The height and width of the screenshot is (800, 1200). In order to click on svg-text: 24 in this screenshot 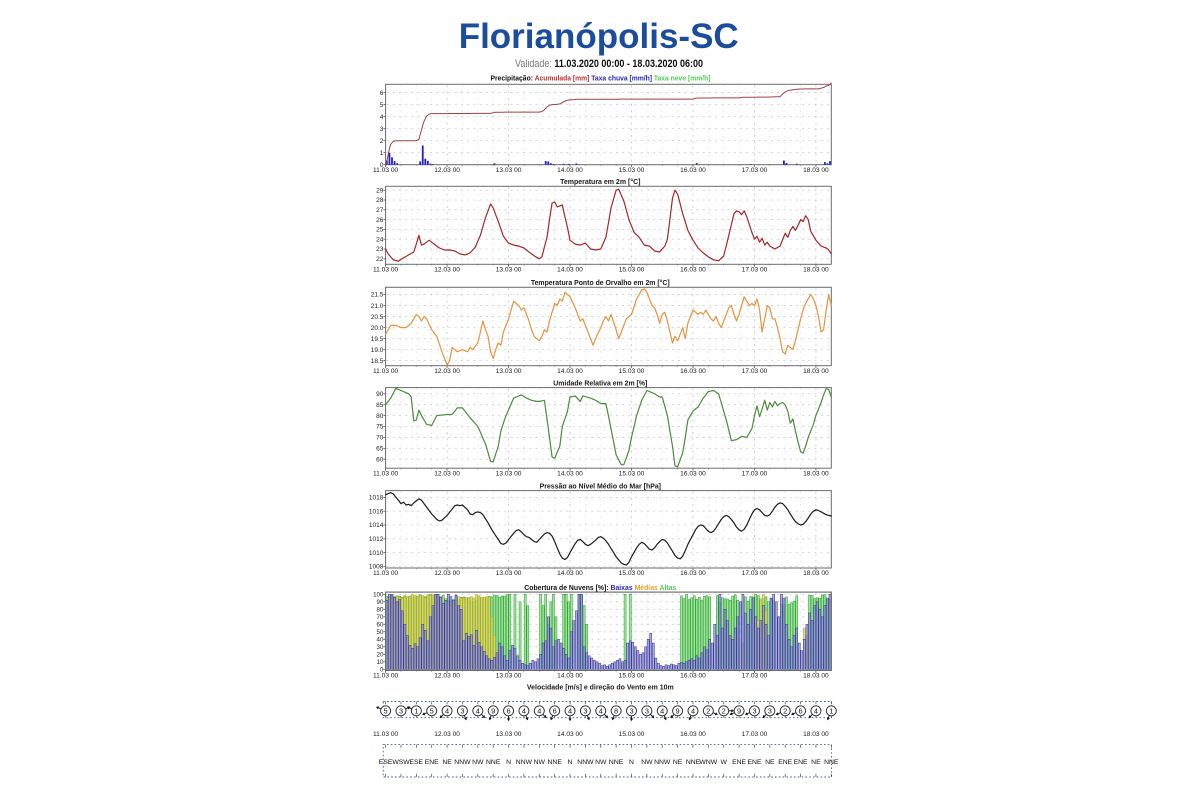, I will do `click(380, 239)`.